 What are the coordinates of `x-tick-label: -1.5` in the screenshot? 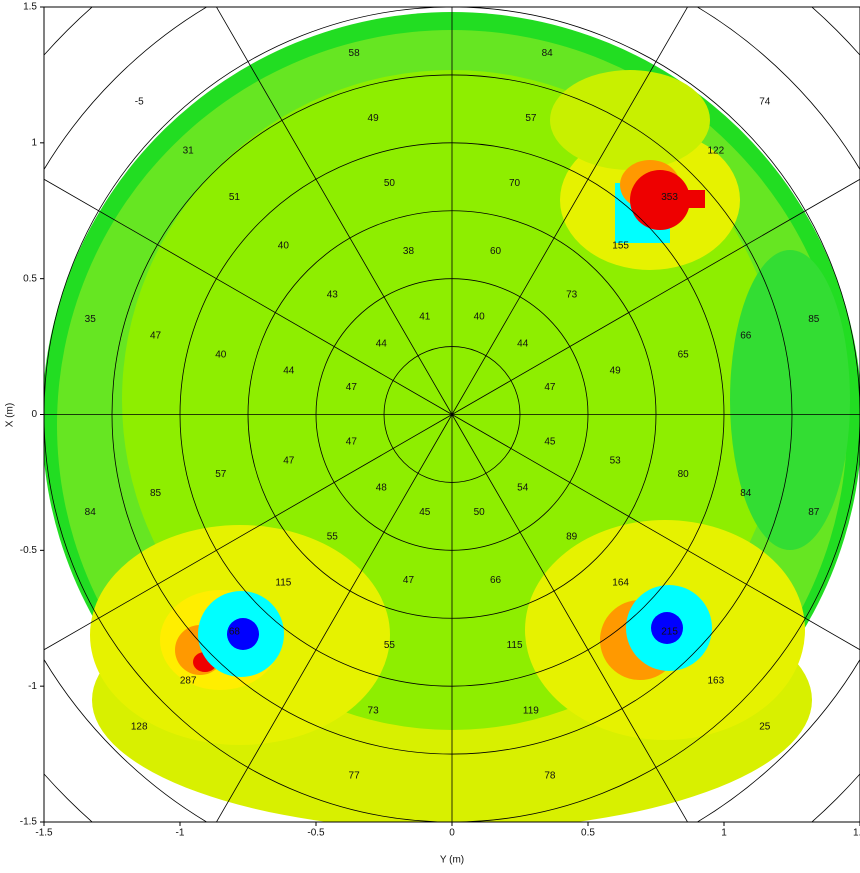 It's located at (44, 833).